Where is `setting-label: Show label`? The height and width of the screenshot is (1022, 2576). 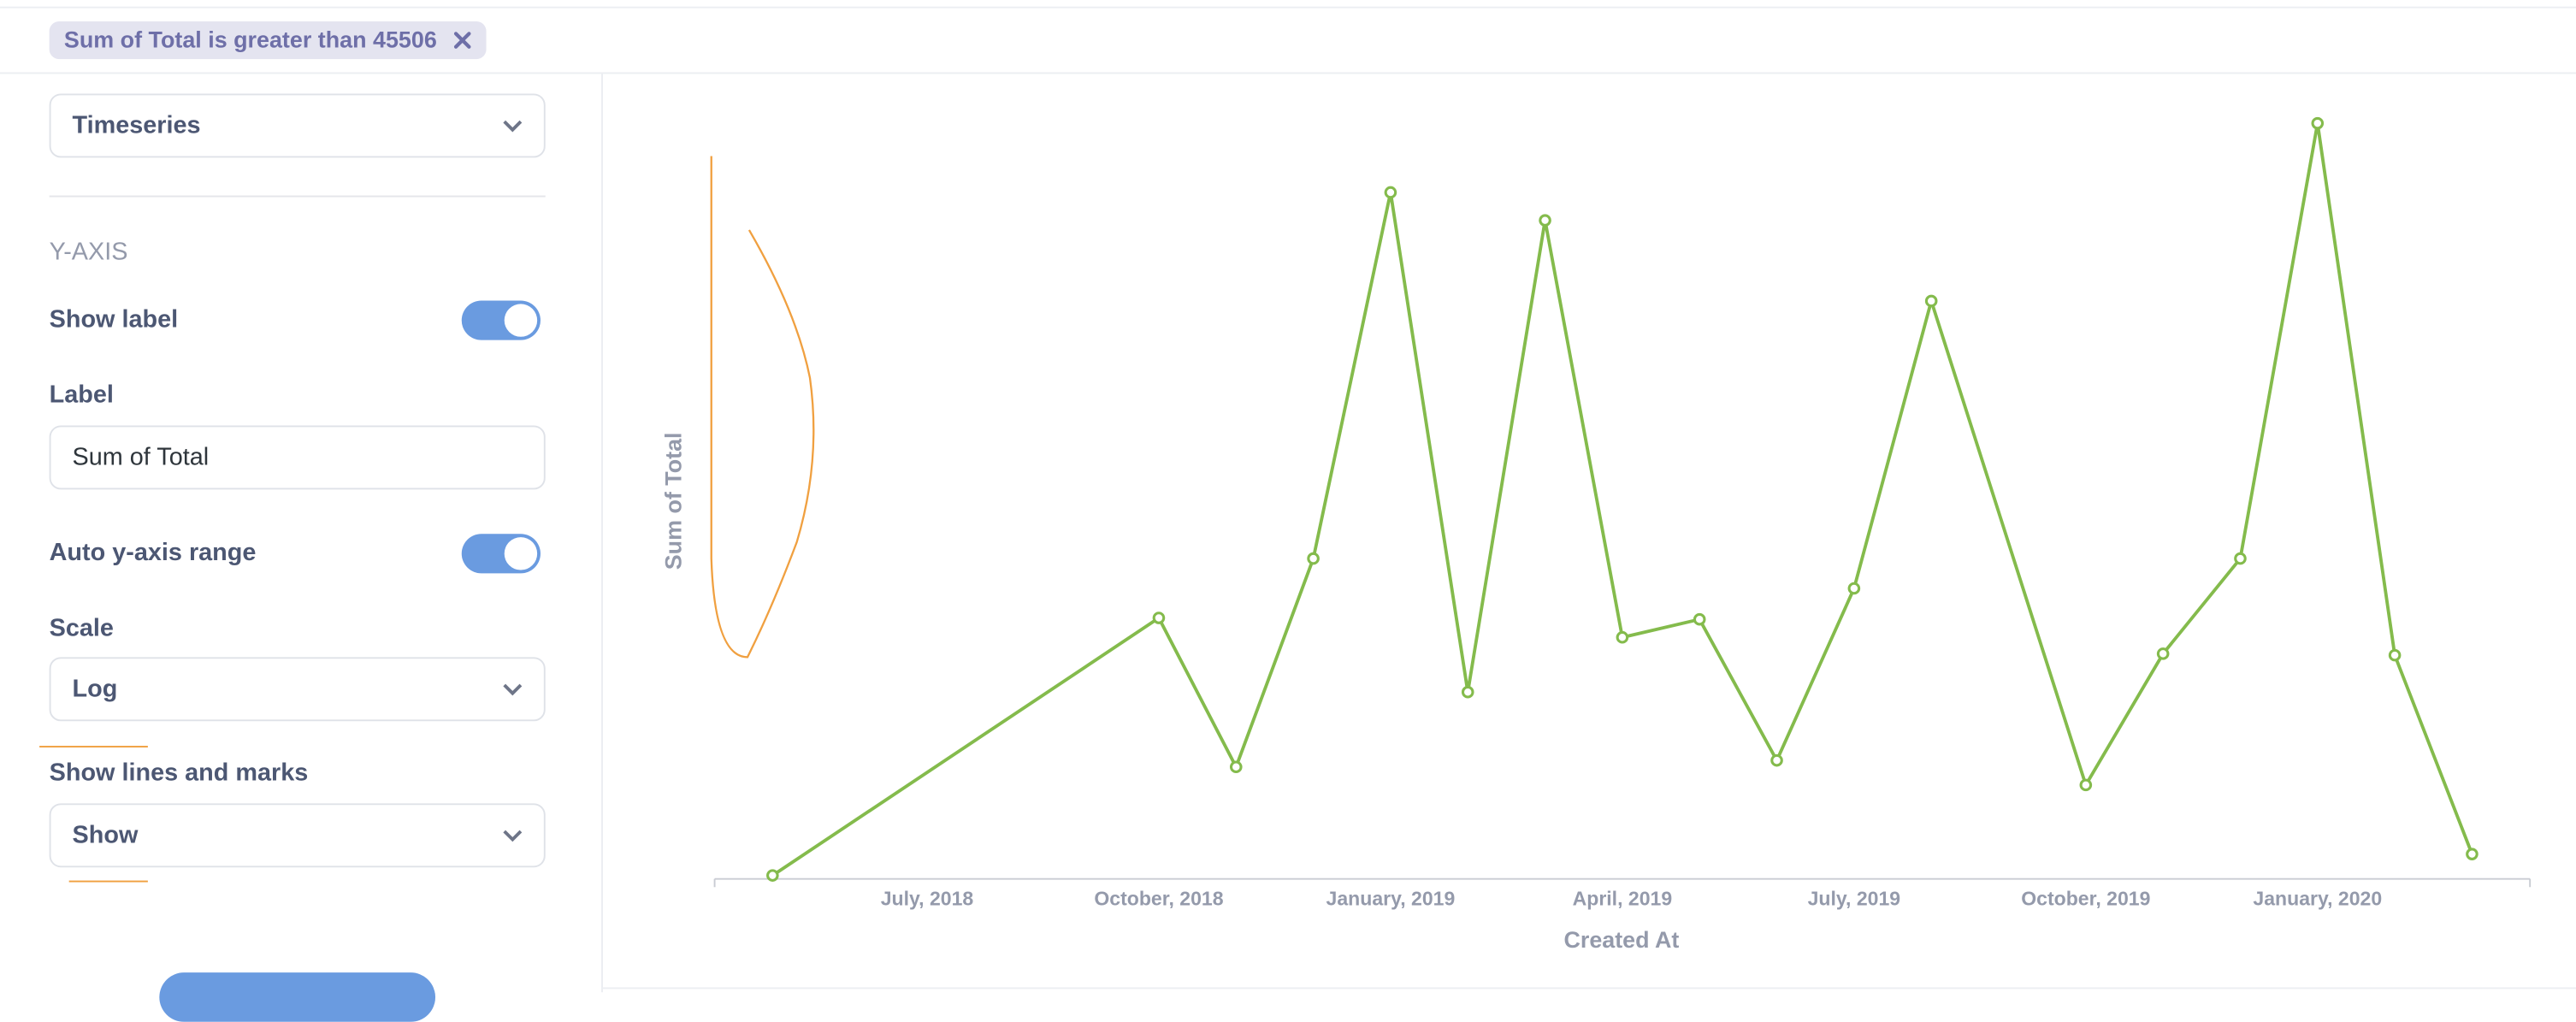 setting-label: Show label is located at coordinates (114, 320).